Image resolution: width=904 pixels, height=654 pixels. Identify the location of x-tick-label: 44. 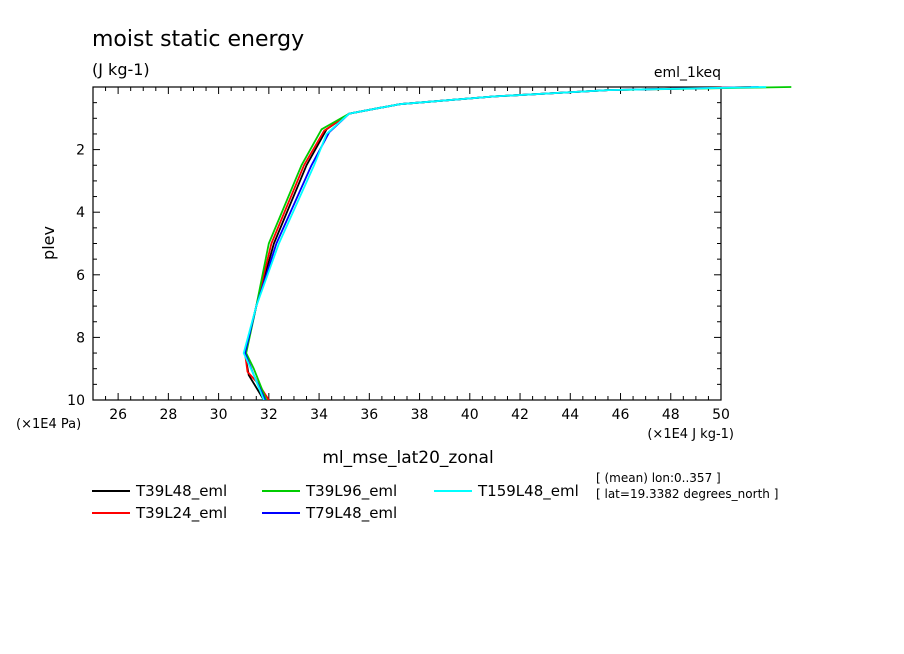
(570, 415).